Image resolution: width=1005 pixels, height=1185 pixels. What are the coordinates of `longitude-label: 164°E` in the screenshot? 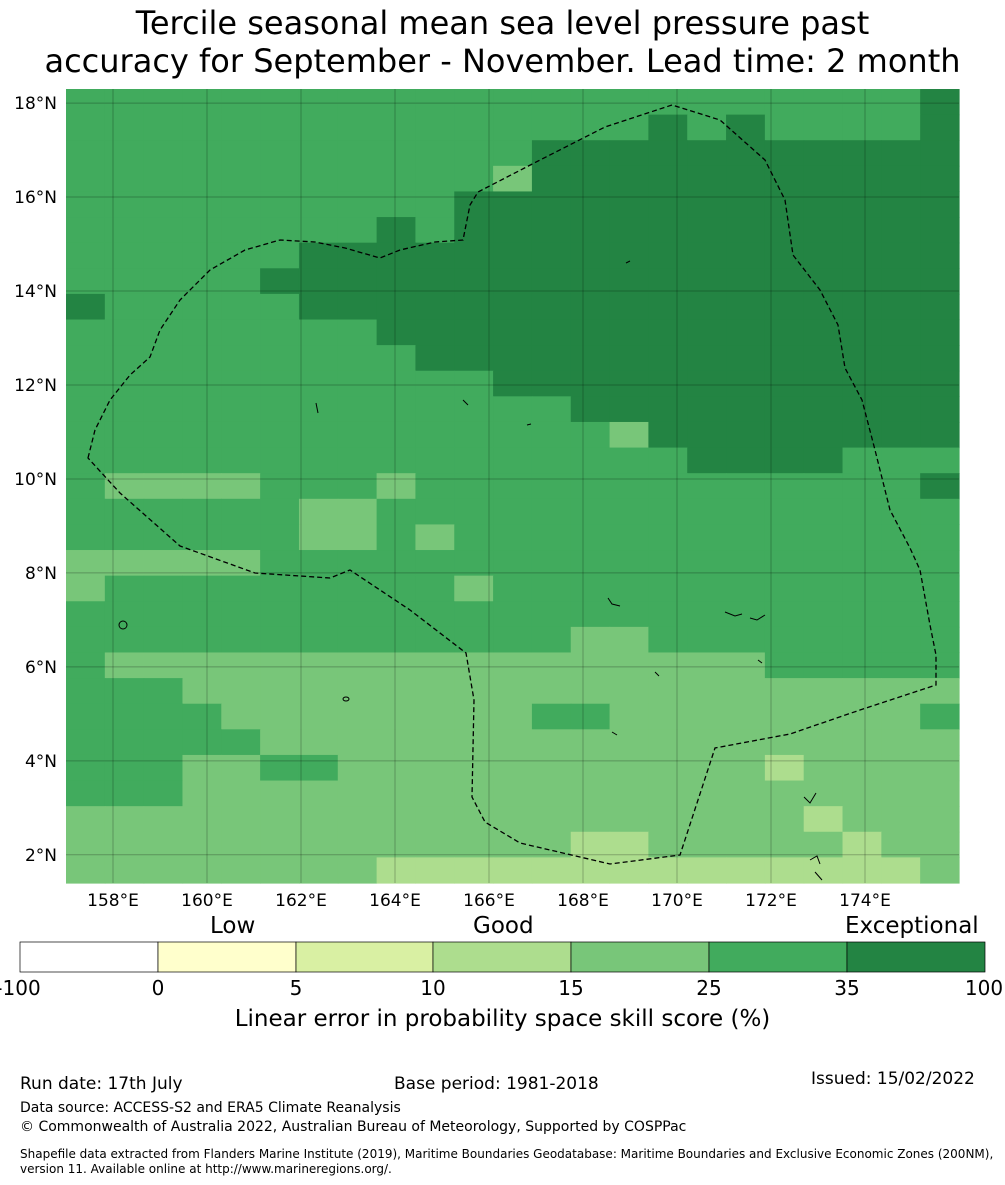 It's located at (395, 901).